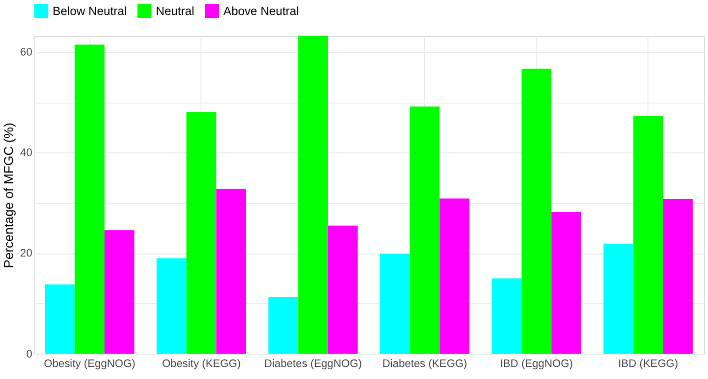  What do you see at coordinates (26, 254) in the screenshot?
I see `y-tick-label: 20` at bounding box center [26, 254].